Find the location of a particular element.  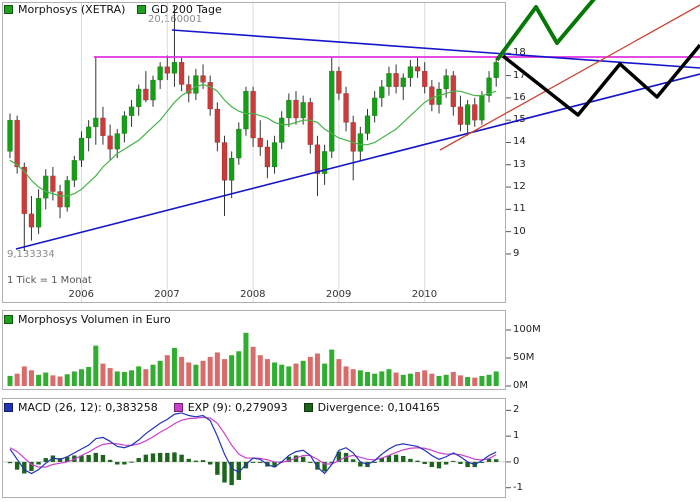

volume-axis-label: 0M is located at coordinates (520, 385).